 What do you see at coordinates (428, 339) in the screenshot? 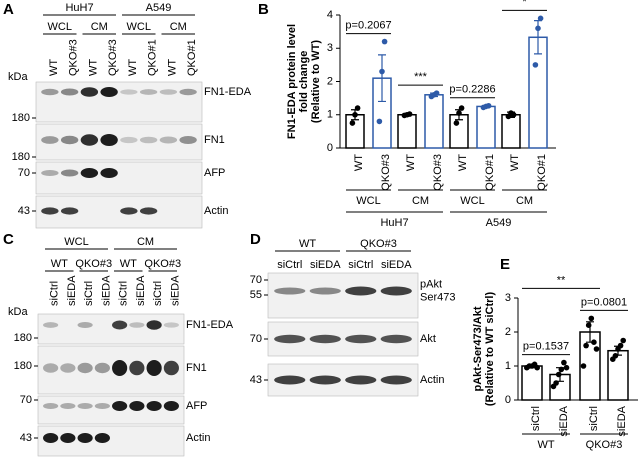
I see `blot-label: Akt` at bounding box center [428, 339].